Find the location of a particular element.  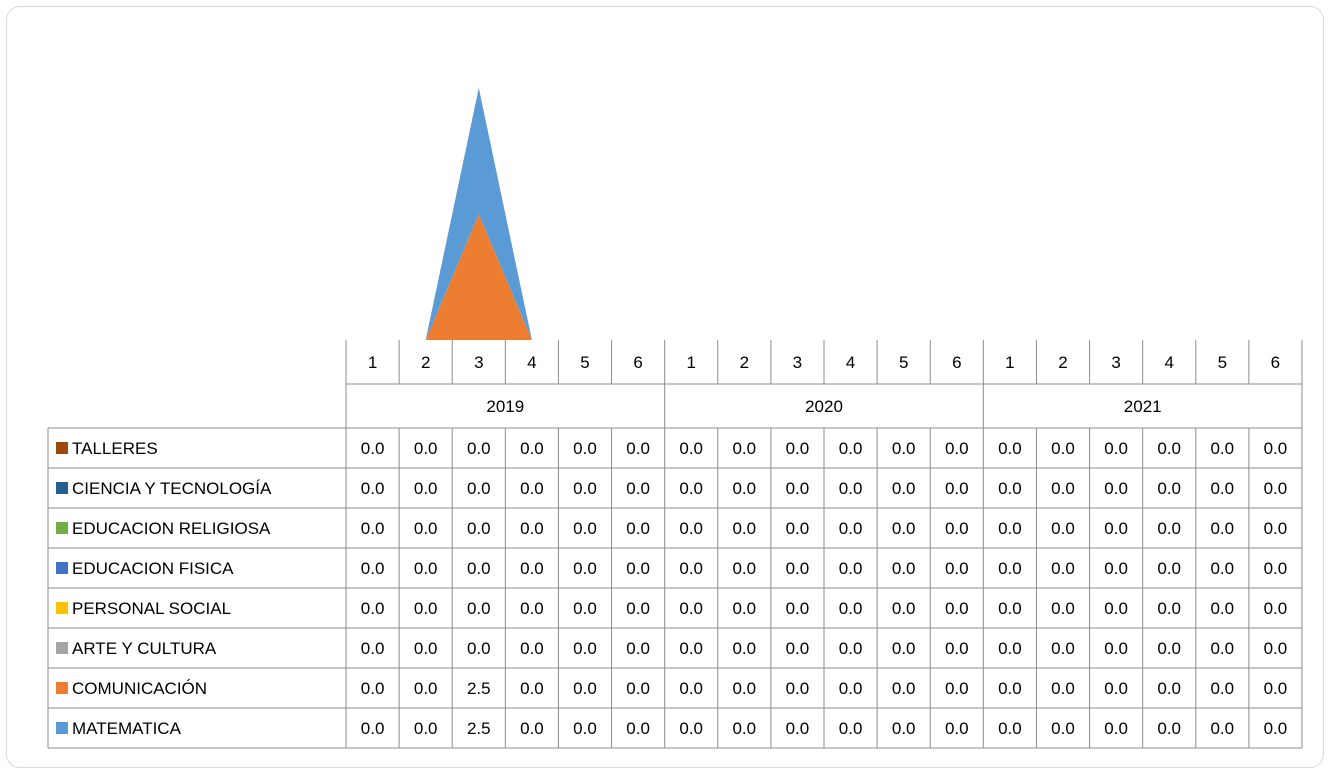

category-label: 1 is located at coordinates (372, 362).